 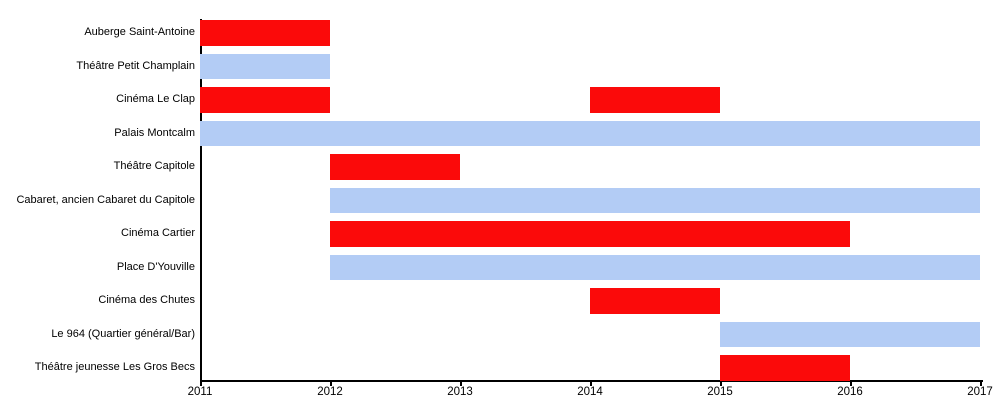 I want to click on row-label: Place D'Youville, so click(x=155, y=266).